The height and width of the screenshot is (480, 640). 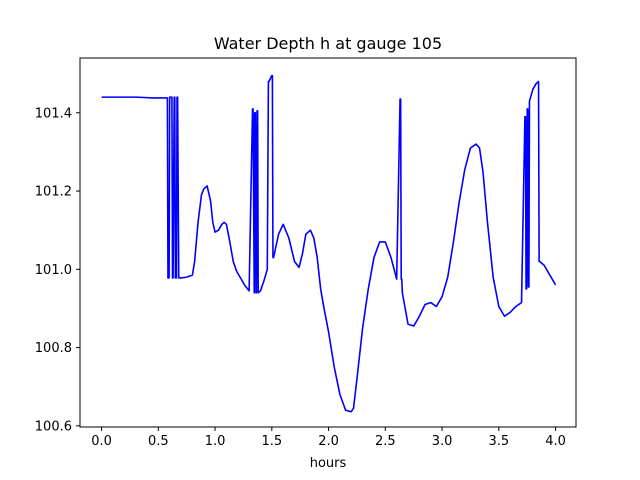 What do you see at coordinates (101, 441) in the screenshot?
I see `x-tick-label: 0.0` at bounding box center [101, 441].